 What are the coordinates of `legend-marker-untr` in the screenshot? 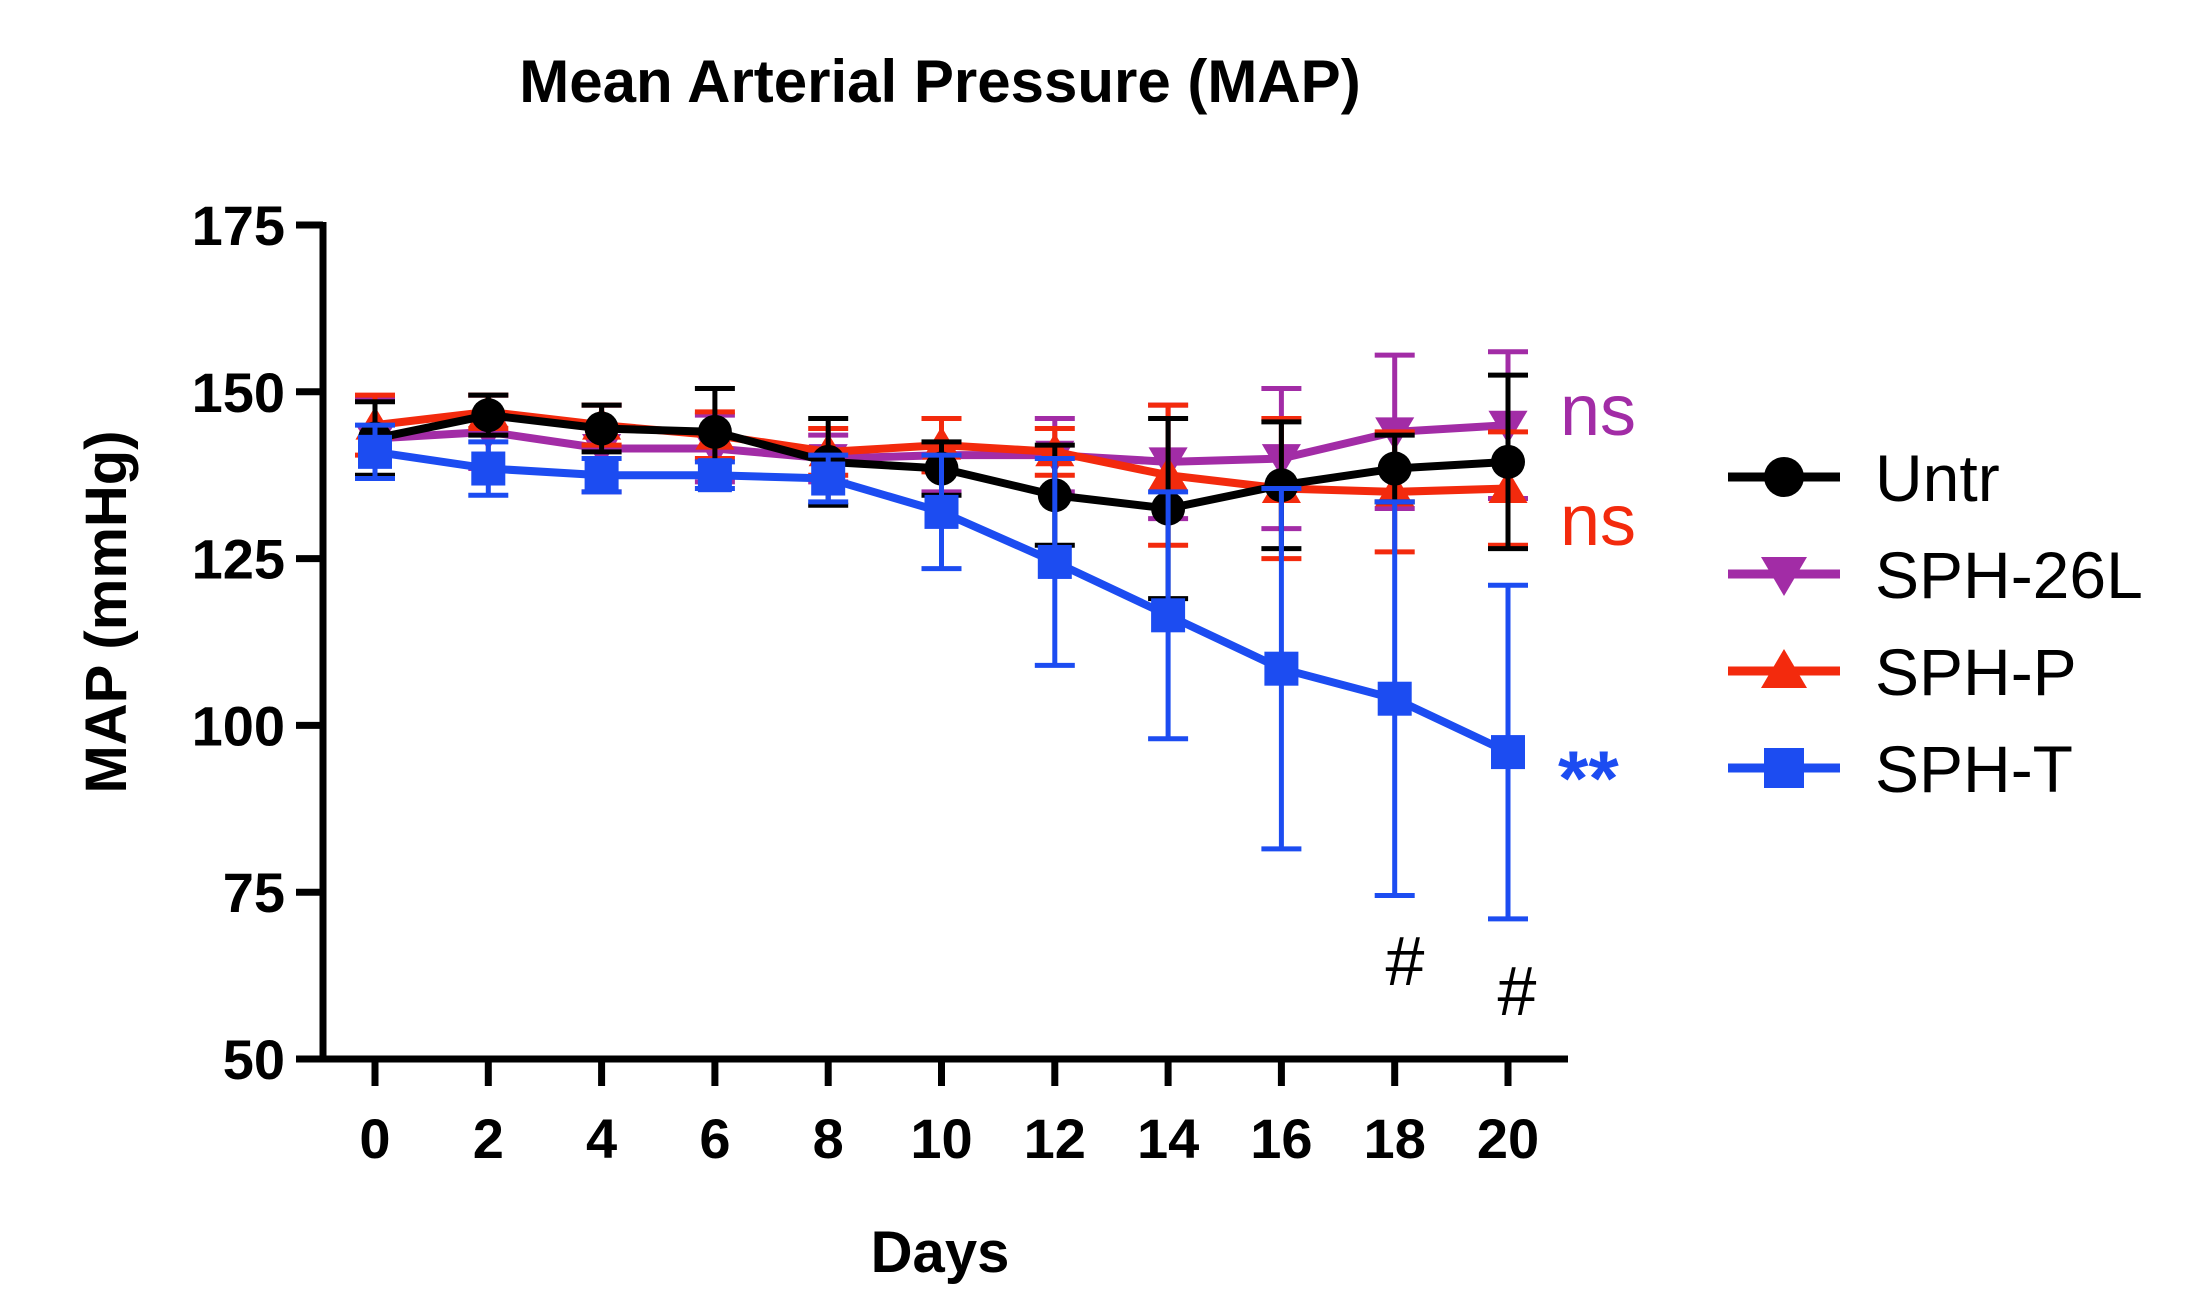 It's located at (1784, 477).